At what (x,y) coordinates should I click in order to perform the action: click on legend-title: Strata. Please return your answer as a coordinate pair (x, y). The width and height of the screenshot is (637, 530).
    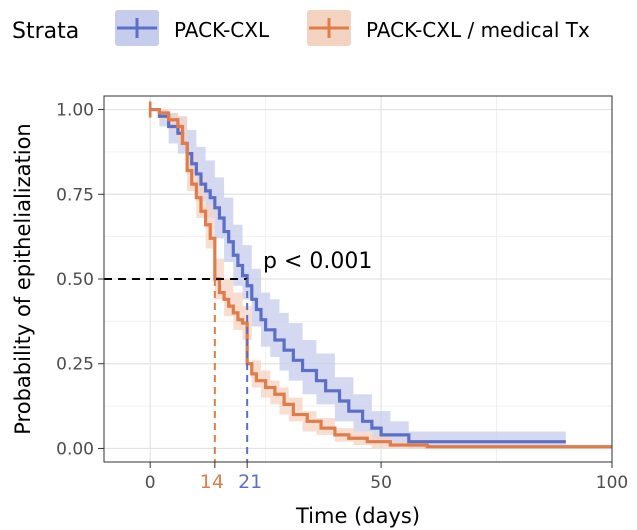
    Looking at the image, I should click on (45, 31).